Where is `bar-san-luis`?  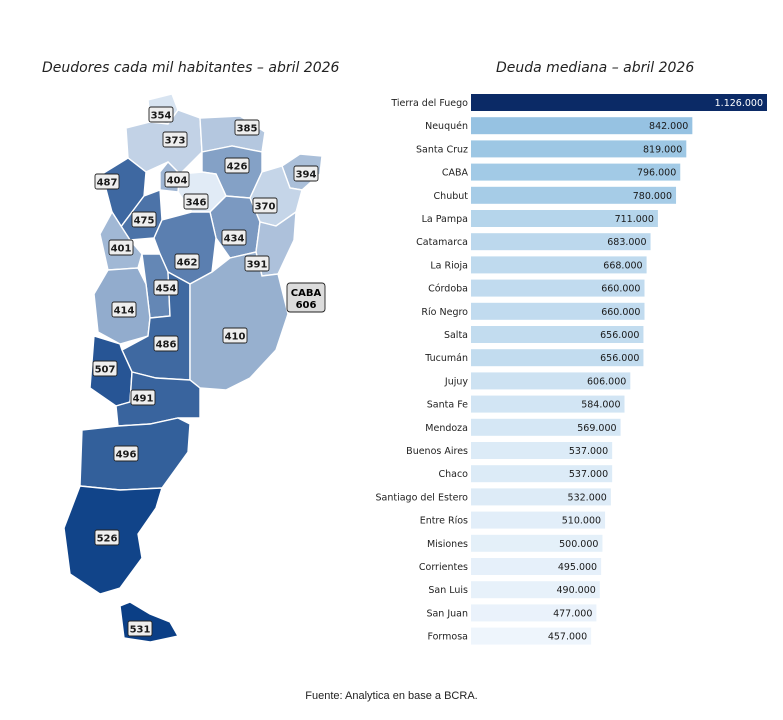
bar-san-luis is located at coordinates (535, 590).